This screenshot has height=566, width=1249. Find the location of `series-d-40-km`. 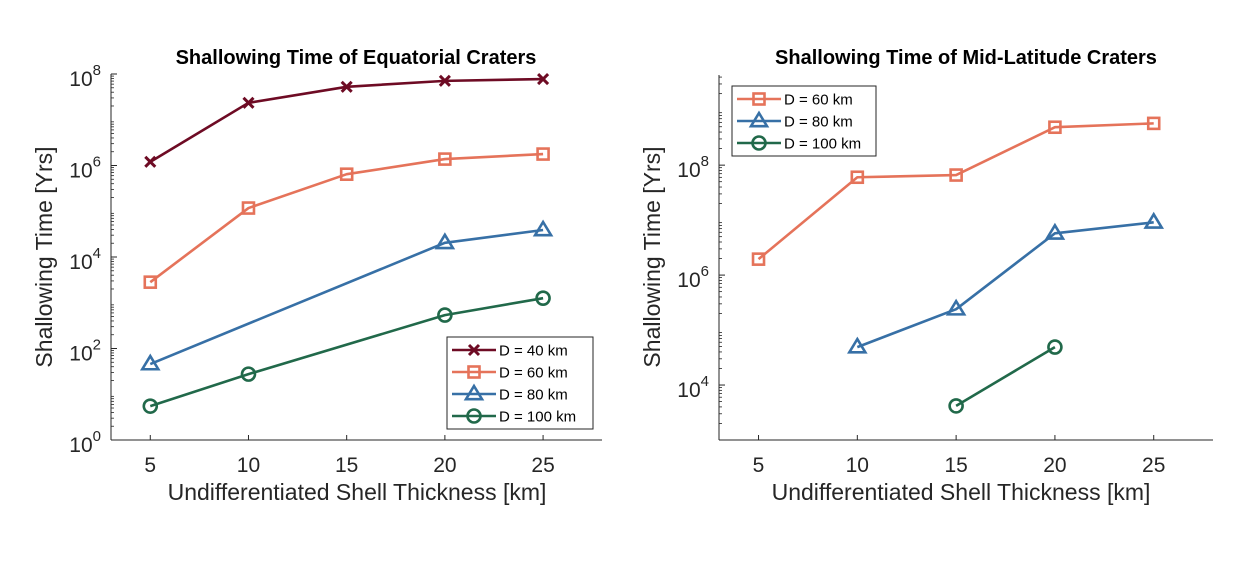

series-d-40-km is located at coordinates (347, 120).